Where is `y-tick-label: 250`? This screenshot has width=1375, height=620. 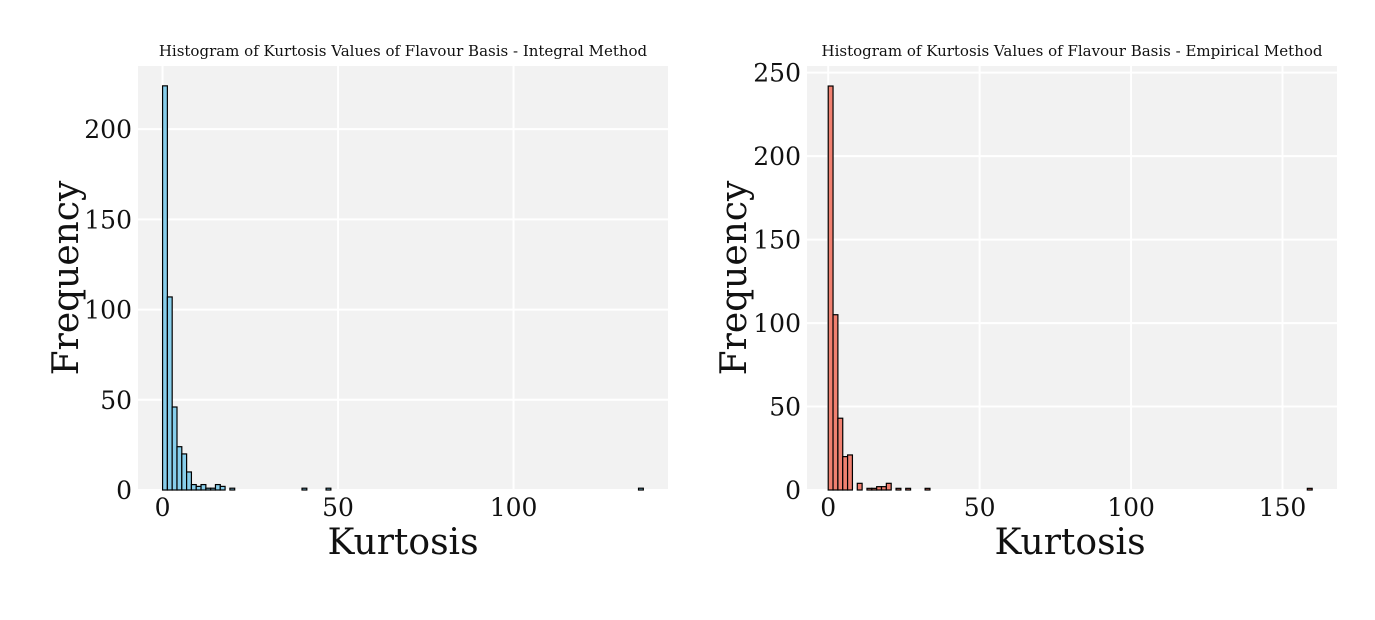 y-tick-label: 250 is located at coordinates (777, 73).